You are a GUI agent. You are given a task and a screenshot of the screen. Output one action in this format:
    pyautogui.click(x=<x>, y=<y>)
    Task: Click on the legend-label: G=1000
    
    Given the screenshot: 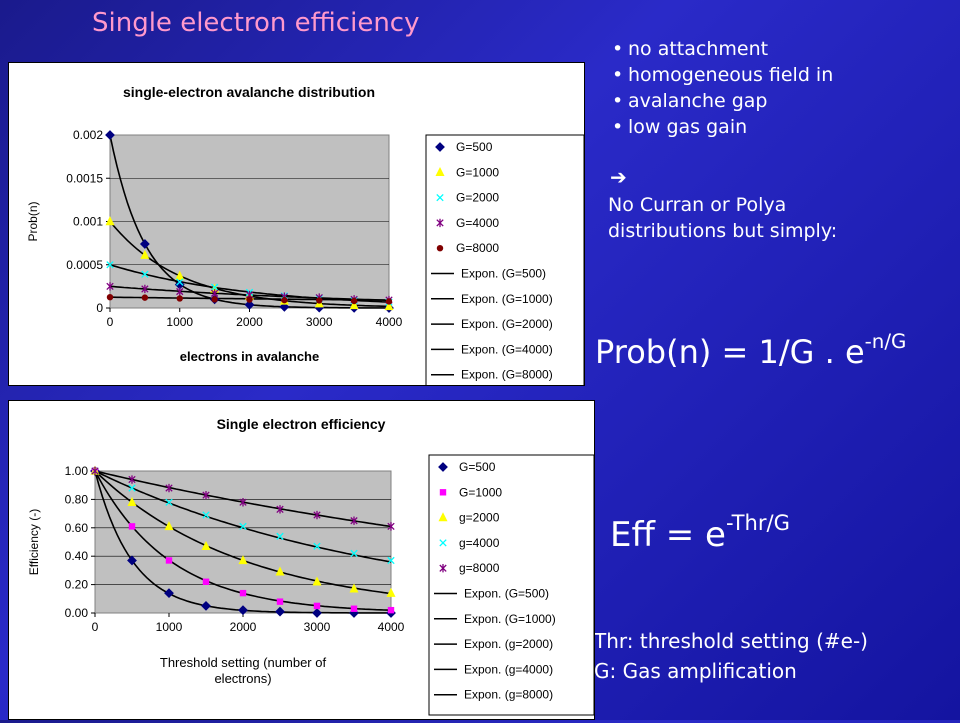 What is the action you would take?
    pyautogui.click(x=477, y=172)
    